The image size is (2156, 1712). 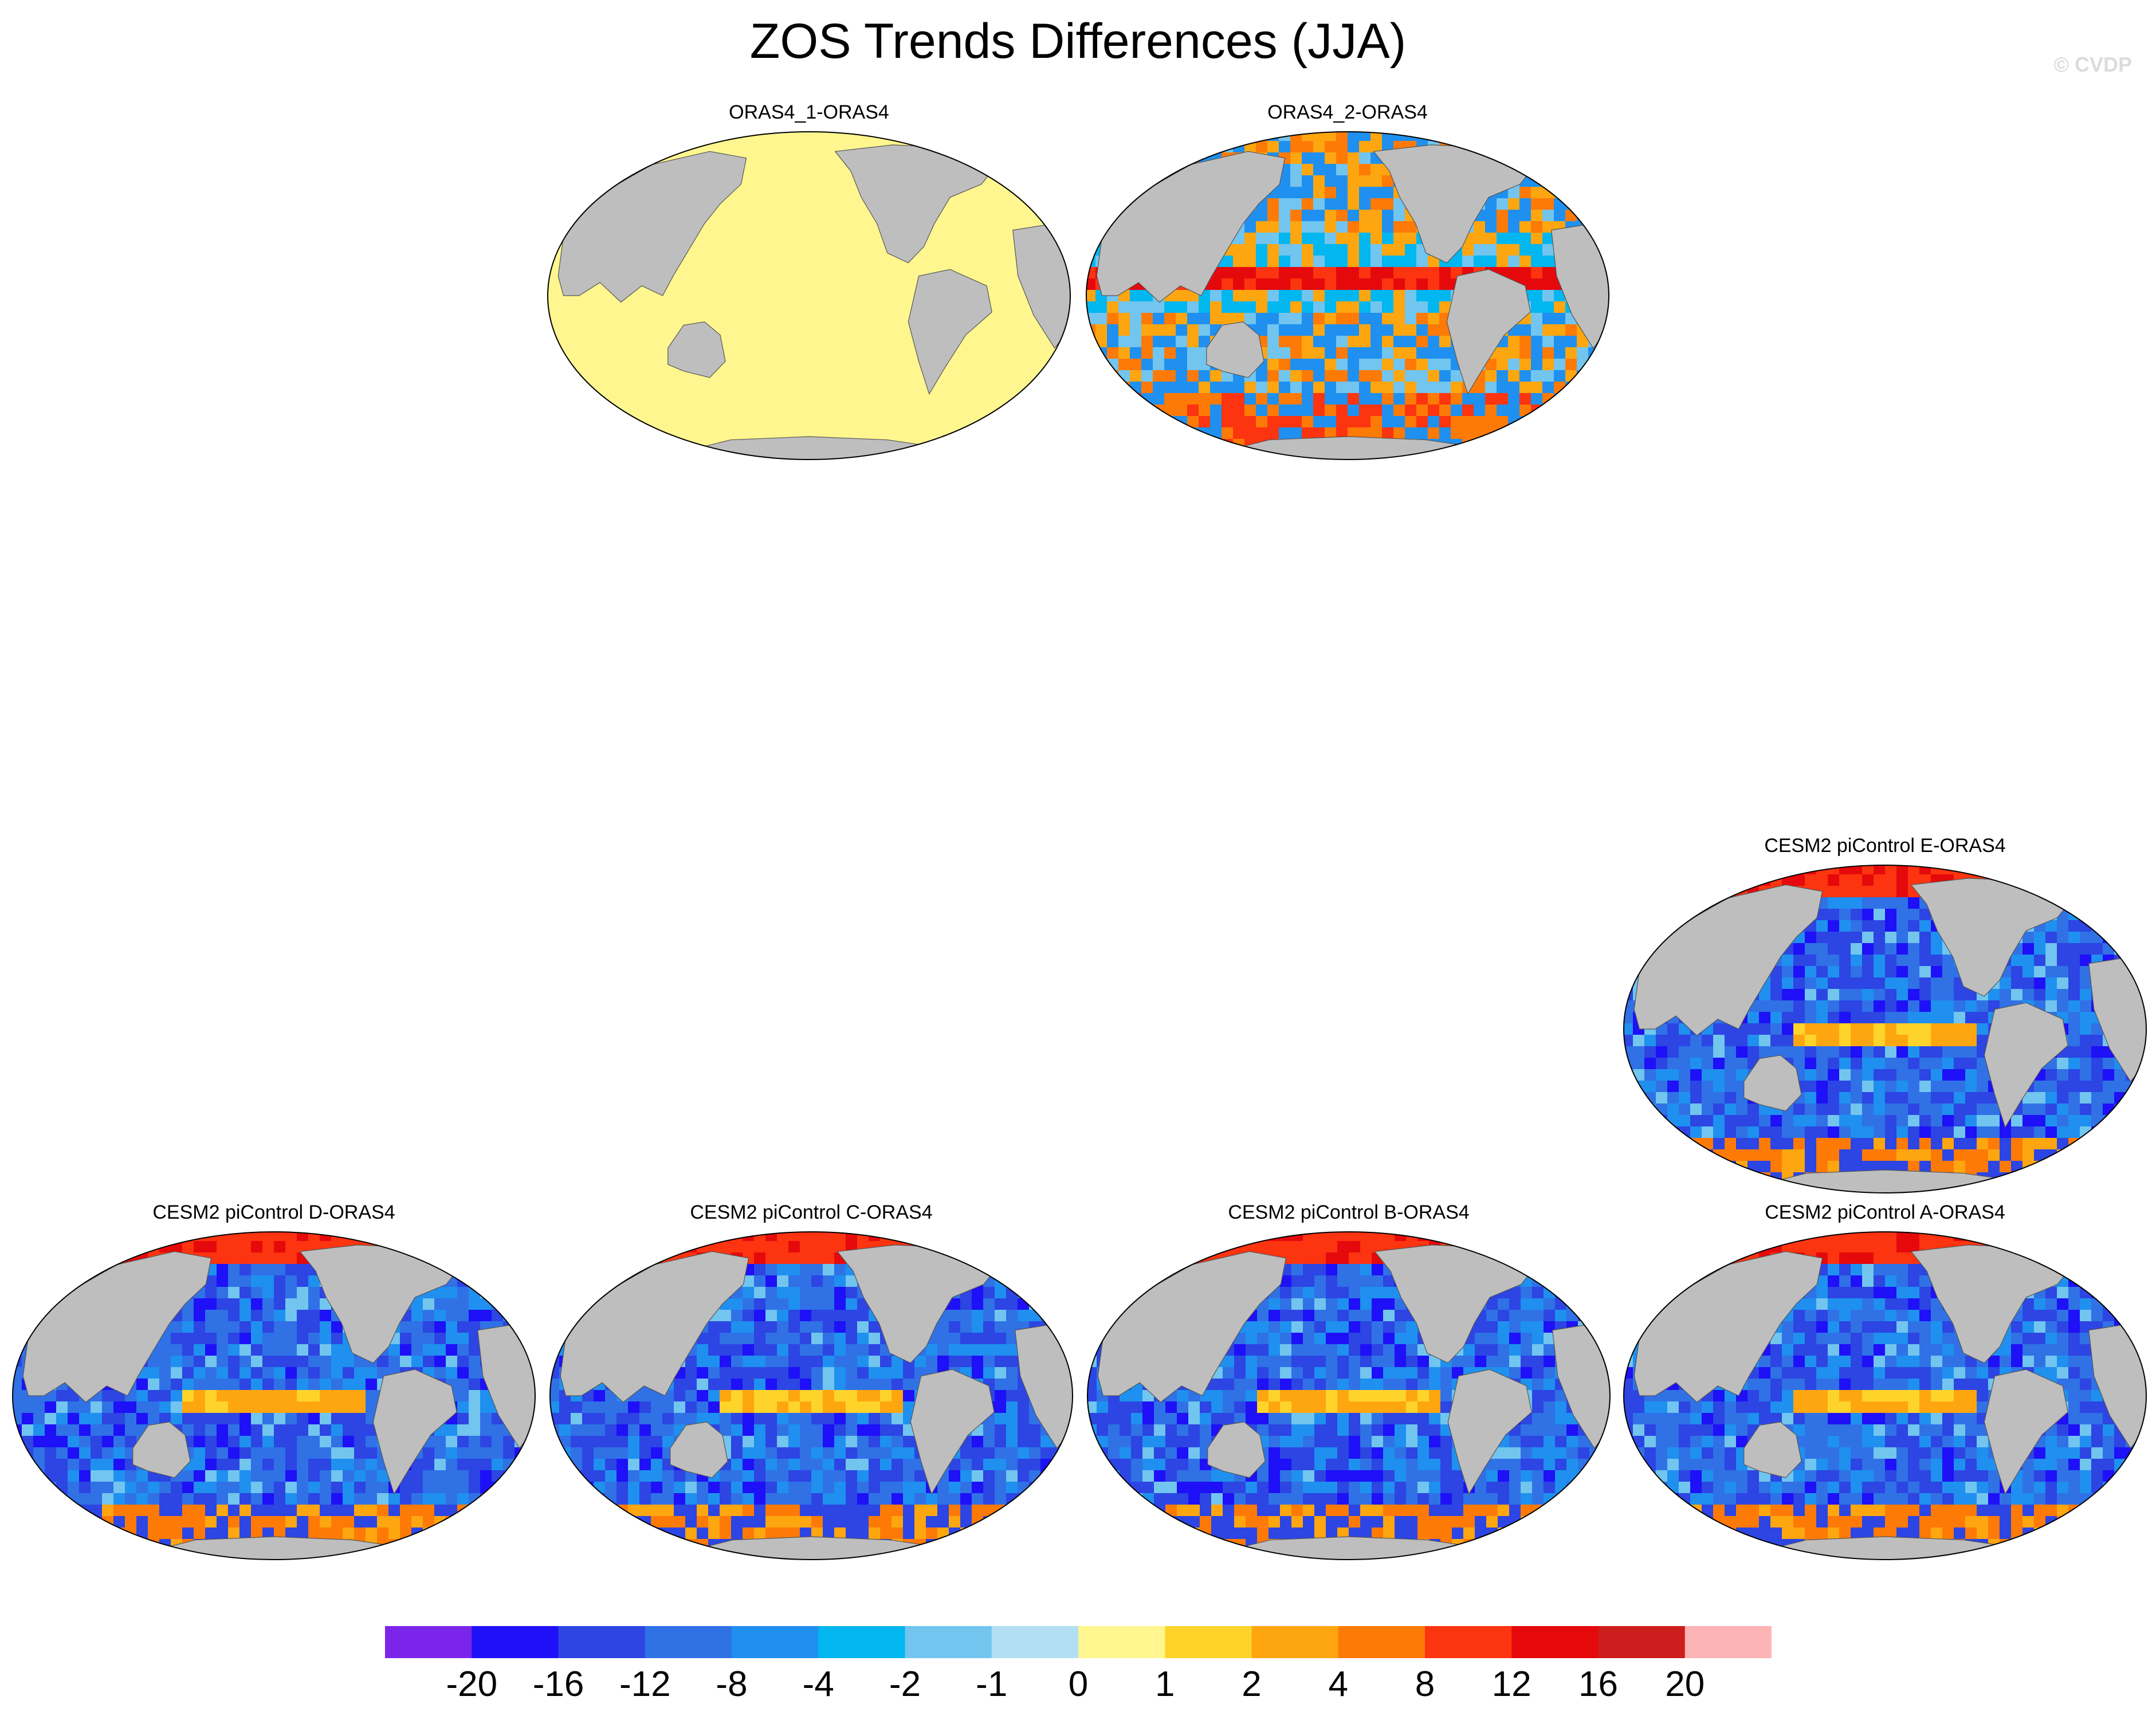 I want to click on map-panel-cesm2-e: CESM2 piControl E-ORAS4, so click(x=1885, y=1026).